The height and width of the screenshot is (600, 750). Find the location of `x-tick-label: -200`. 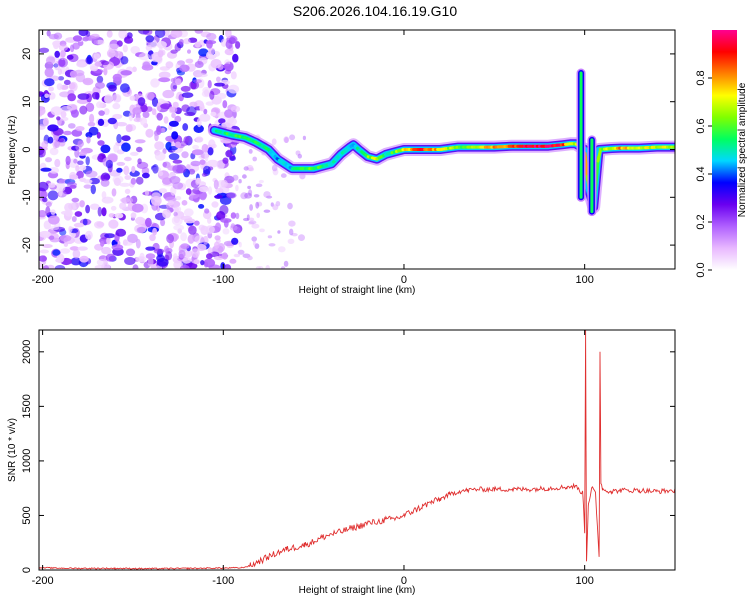

x-tick-label: -200 is located at coordinates (43, 280).